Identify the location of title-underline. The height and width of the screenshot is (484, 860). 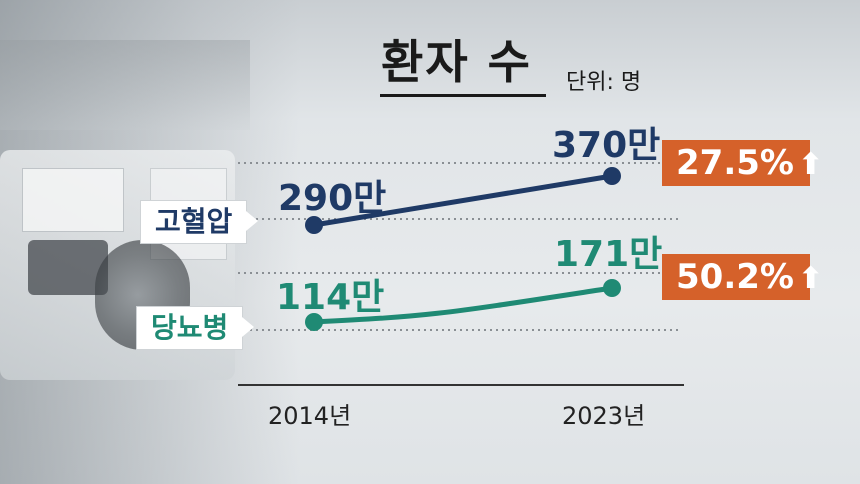
(463, 95).